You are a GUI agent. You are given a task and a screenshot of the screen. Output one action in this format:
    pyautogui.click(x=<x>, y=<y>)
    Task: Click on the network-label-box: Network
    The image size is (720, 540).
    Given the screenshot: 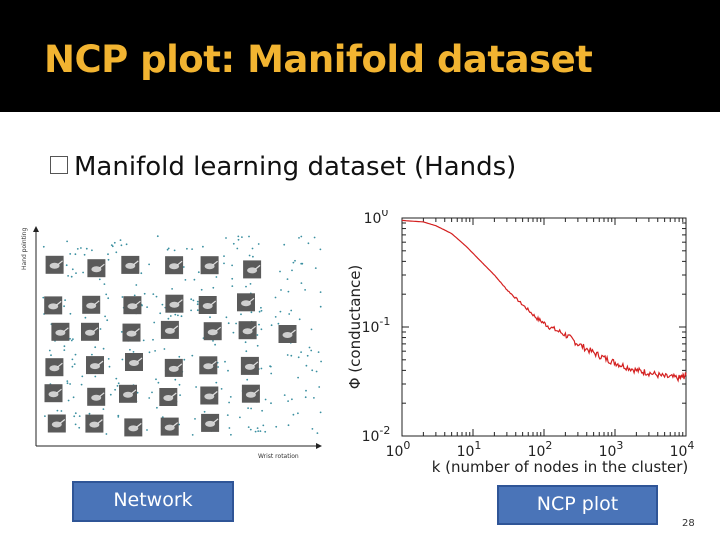 What is the action you would take?
    pyautogui.click(x=153, y=501)
    